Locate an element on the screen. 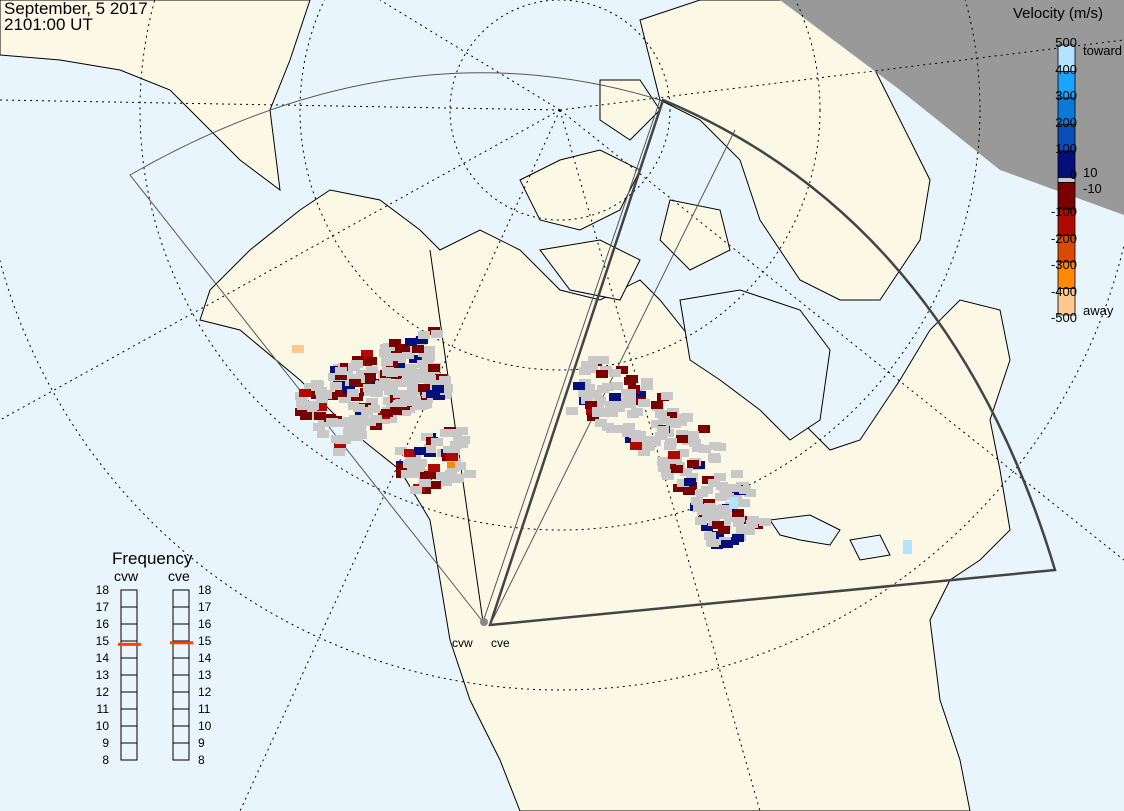 The image size is (1124, 811). colorbar-tick: -500 is located at coordinates (1063, 317).